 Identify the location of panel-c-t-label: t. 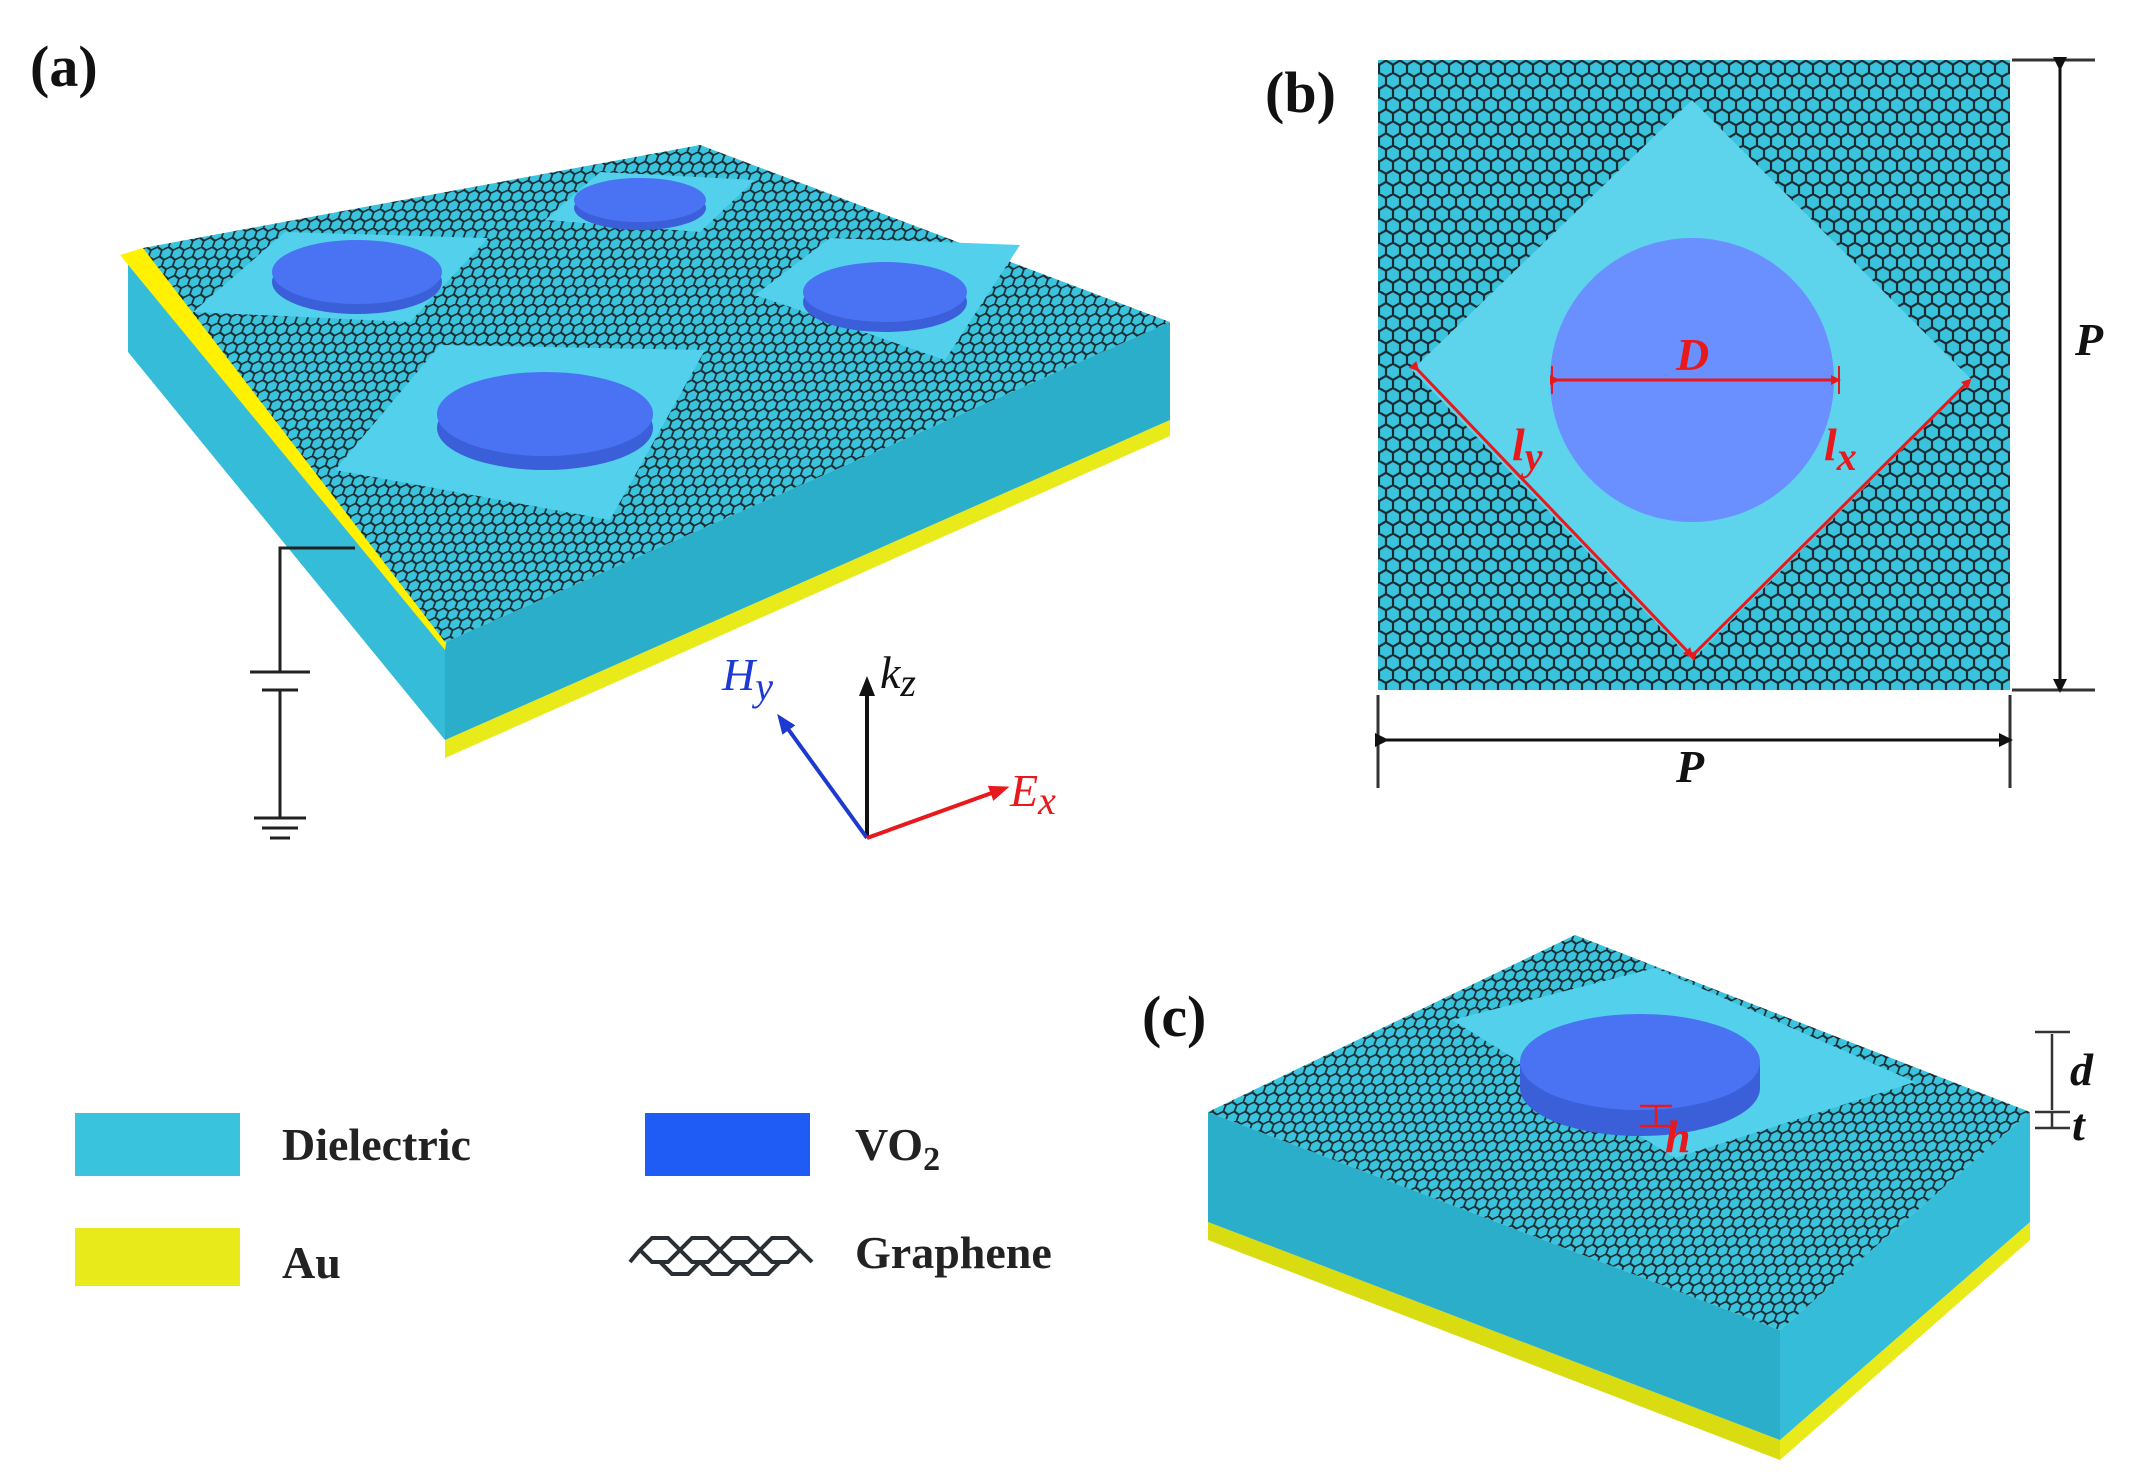
(2079, 1124).